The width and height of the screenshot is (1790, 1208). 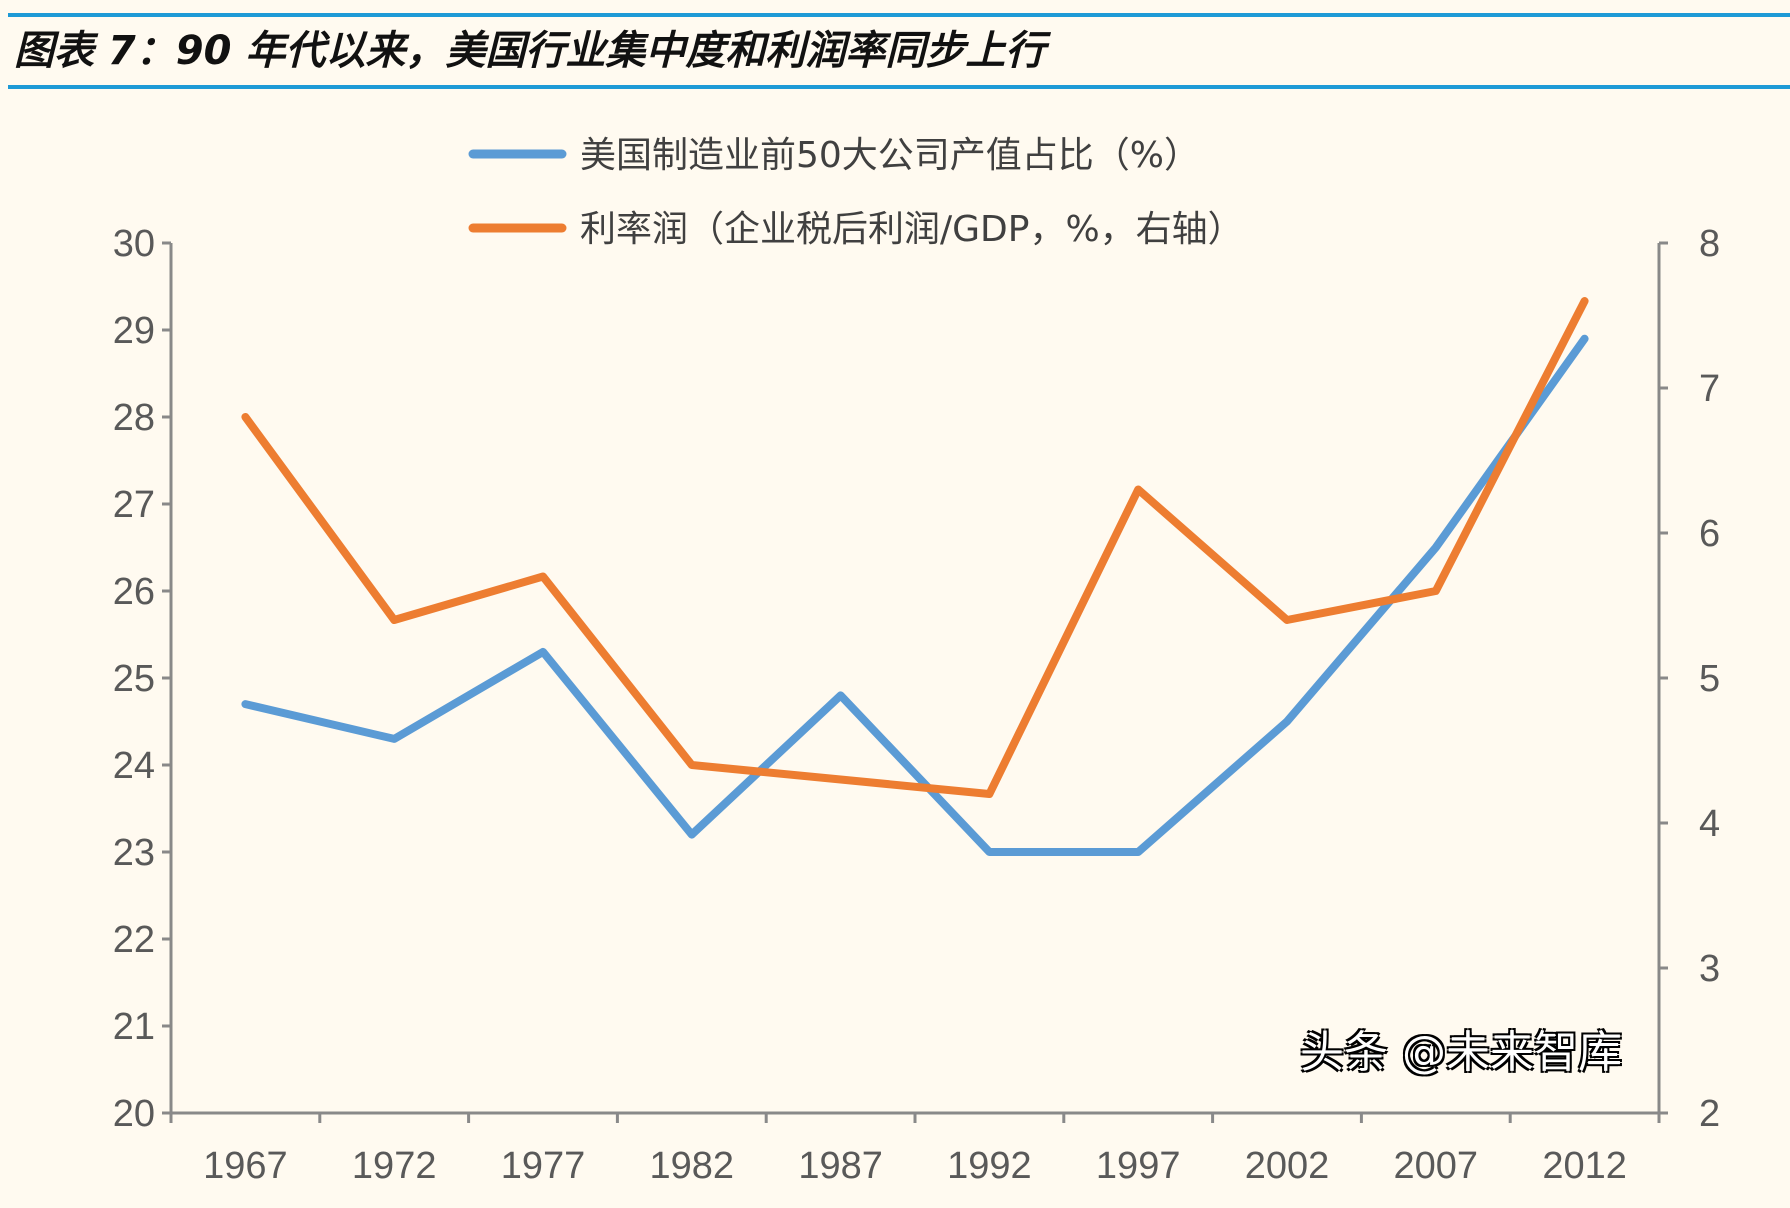 I want to click on watermark: 头条 @未来智库, so click(x=1461, y=1052).